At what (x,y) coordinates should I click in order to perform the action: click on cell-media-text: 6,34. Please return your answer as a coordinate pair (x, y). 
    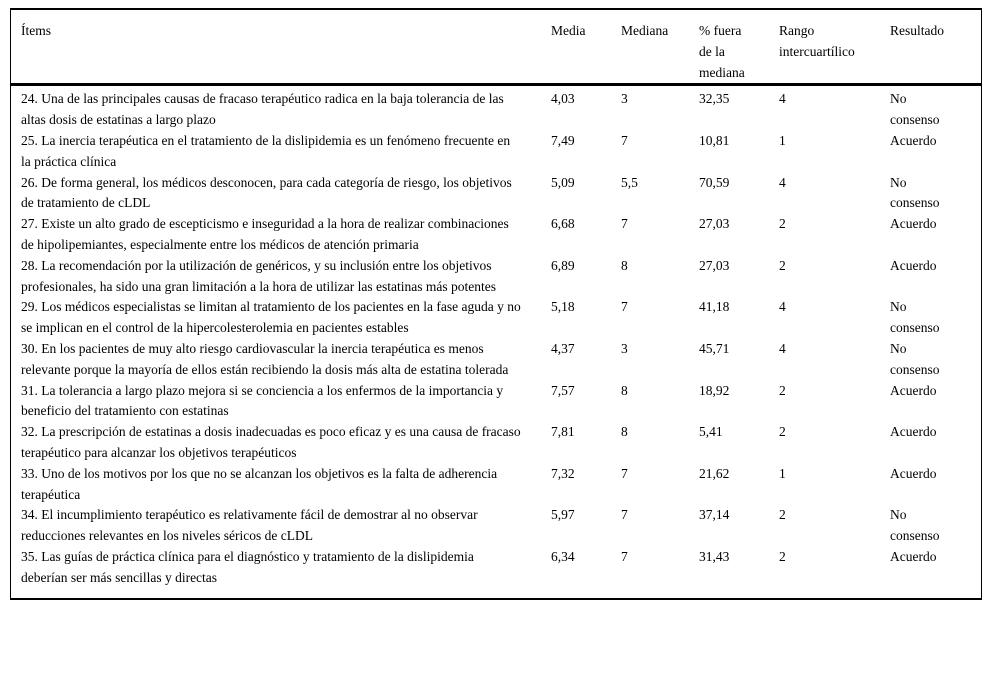
    Looking at the image, I should click on (563, 556).